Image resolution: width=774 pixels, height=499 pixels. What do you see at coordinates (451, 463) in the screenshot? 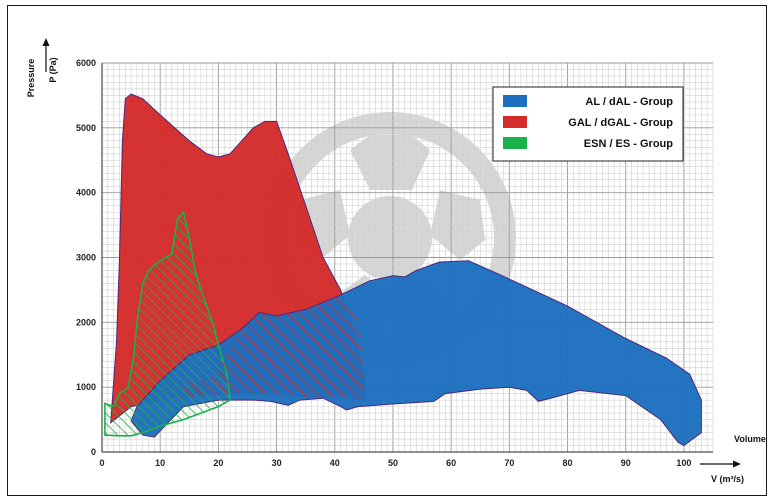
I see `x-tick-label: 60` at bounding box center [451, 463].